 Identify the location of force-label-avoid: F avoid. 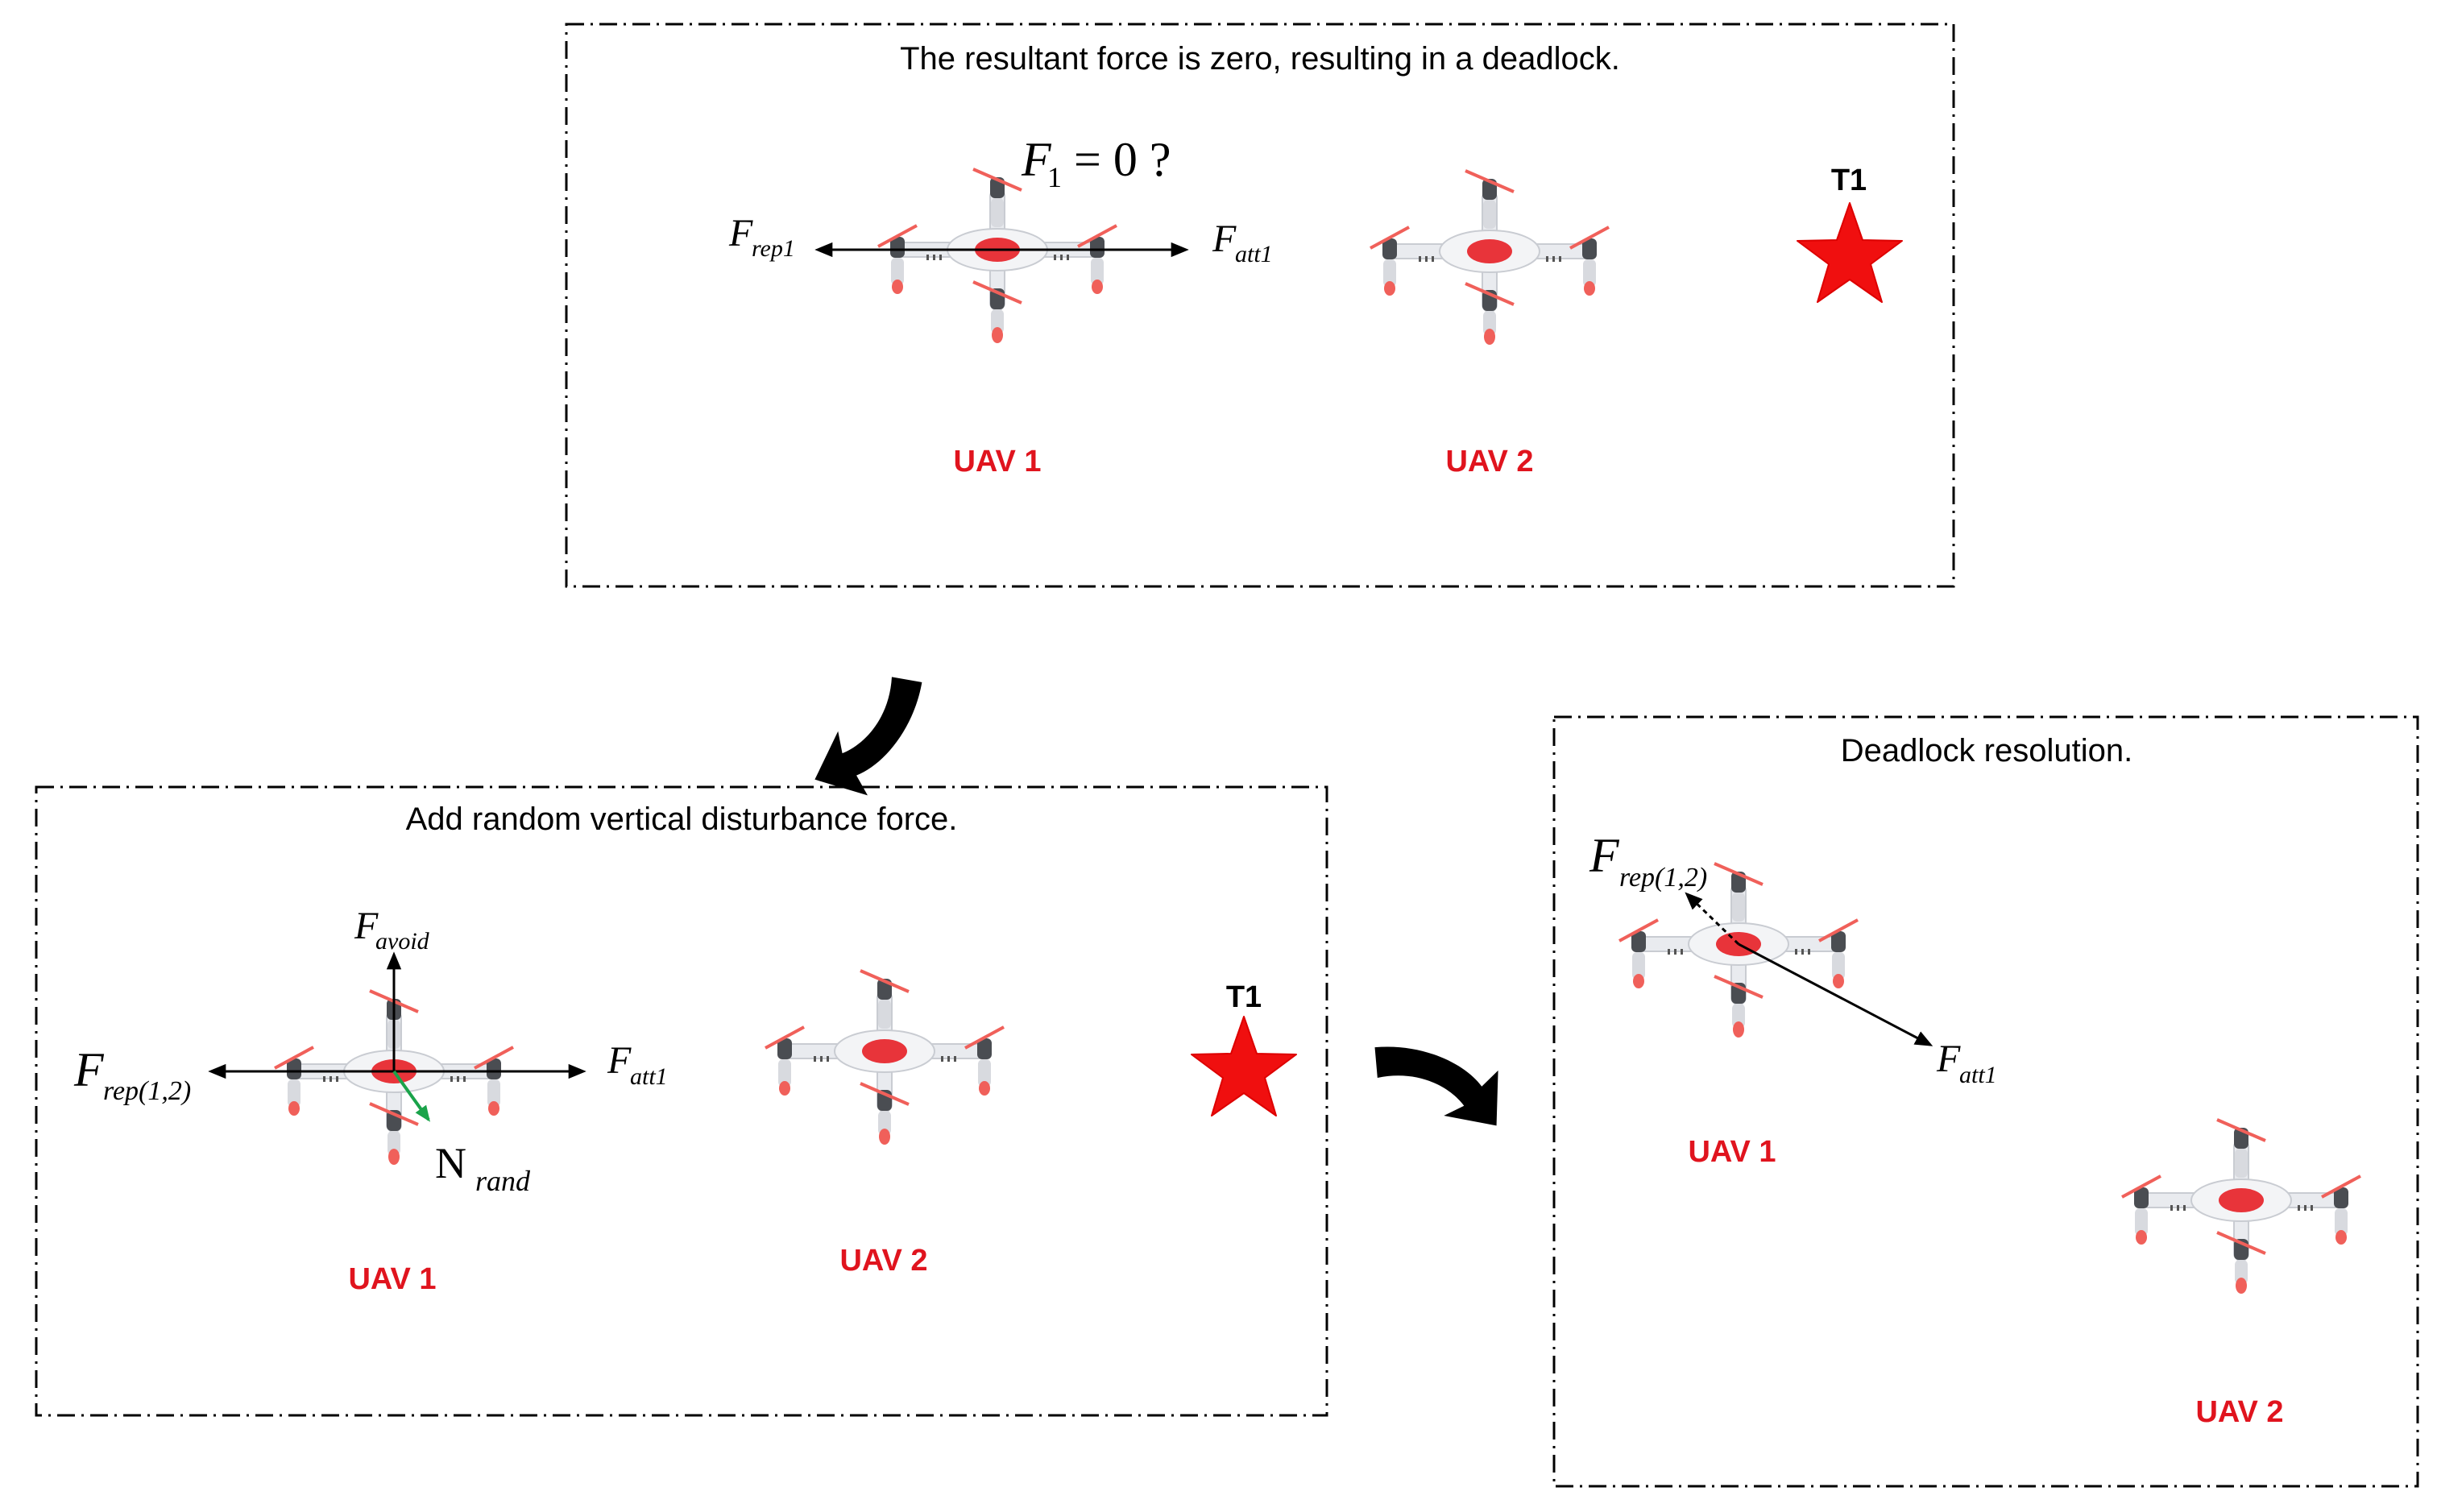
(392, 930).